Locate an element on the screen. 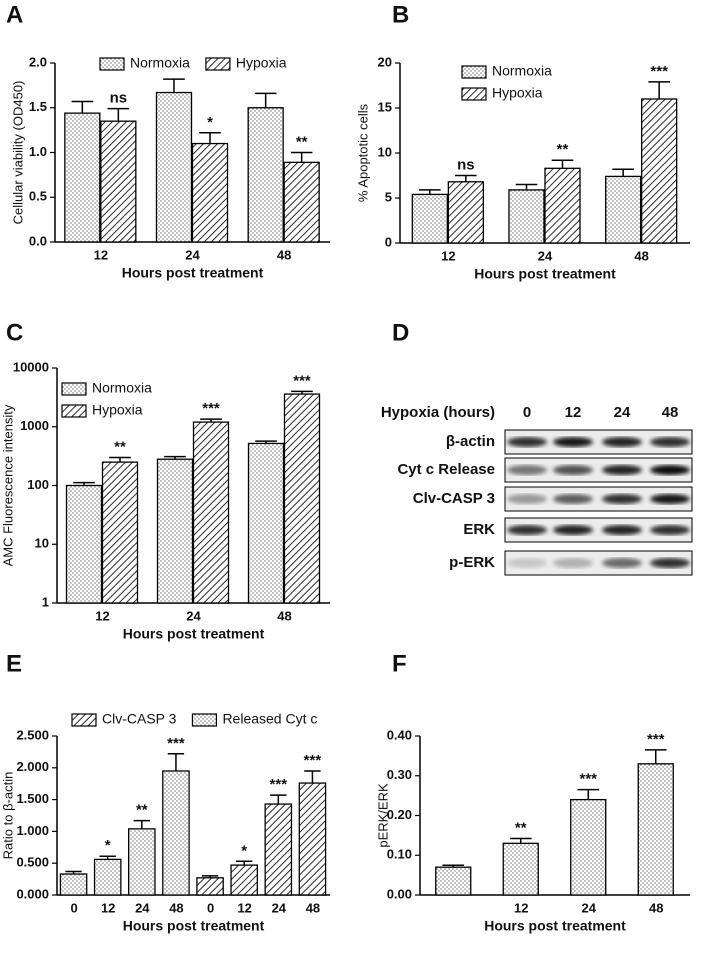 The height and width of the screenshot is (970, 708). y-axis-label: AMC Fluorescence intensity is located at coordinates (7, 485).